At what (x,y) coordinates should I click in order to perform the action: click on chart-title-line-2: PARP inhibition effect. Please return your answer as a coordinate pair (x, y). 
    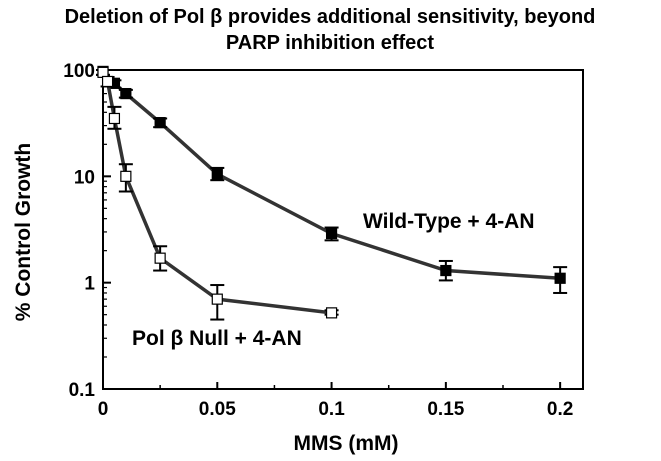
    Looking at the image, I should click on (330, 43).